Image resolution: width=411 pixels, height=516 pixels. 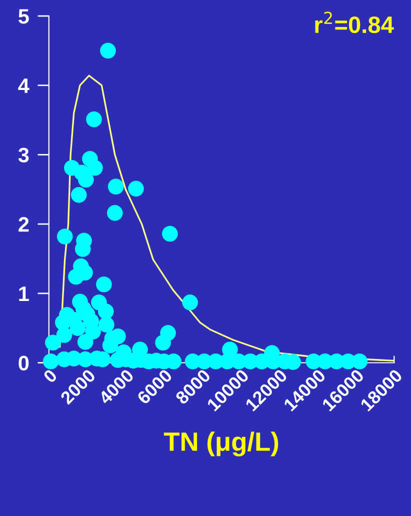 I want to click on y-tick-label: 5, so click(x=23, y=16).